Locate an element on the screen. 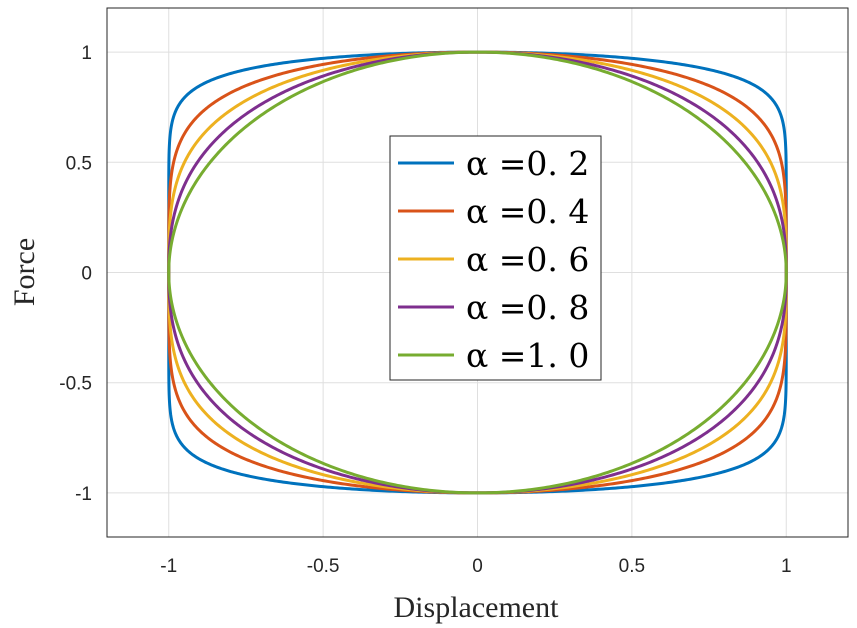  y-tick-label: 0.5 is located at coordinates (79, 163).